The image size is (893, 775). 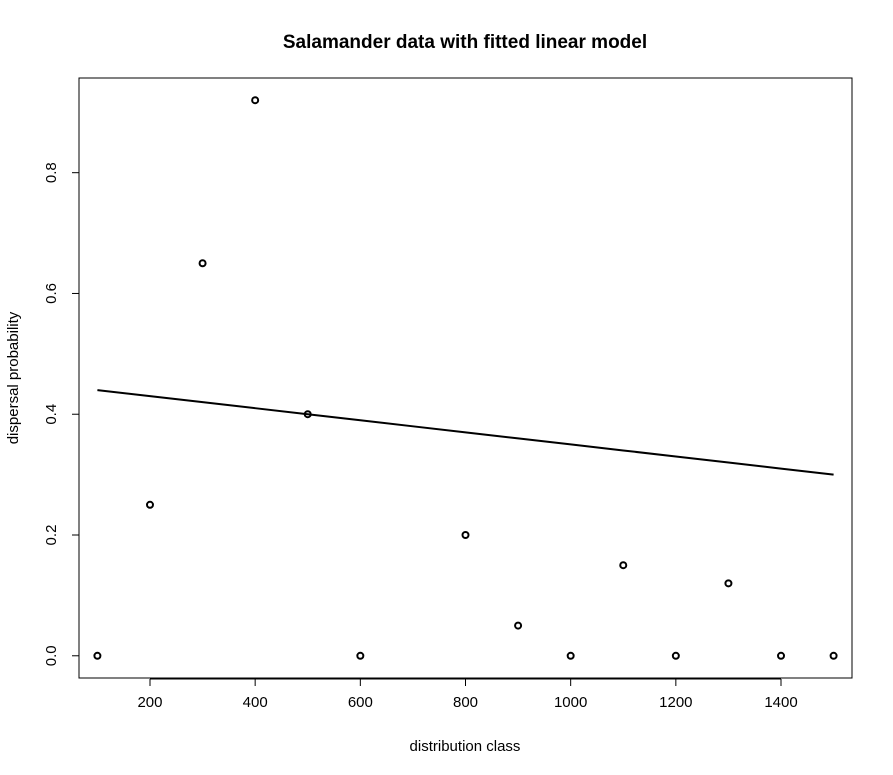 What do you see at coordinates (675, 702) in the screenshot?
I see `x-tick-label: 1200` at bounding box center [675, 702].